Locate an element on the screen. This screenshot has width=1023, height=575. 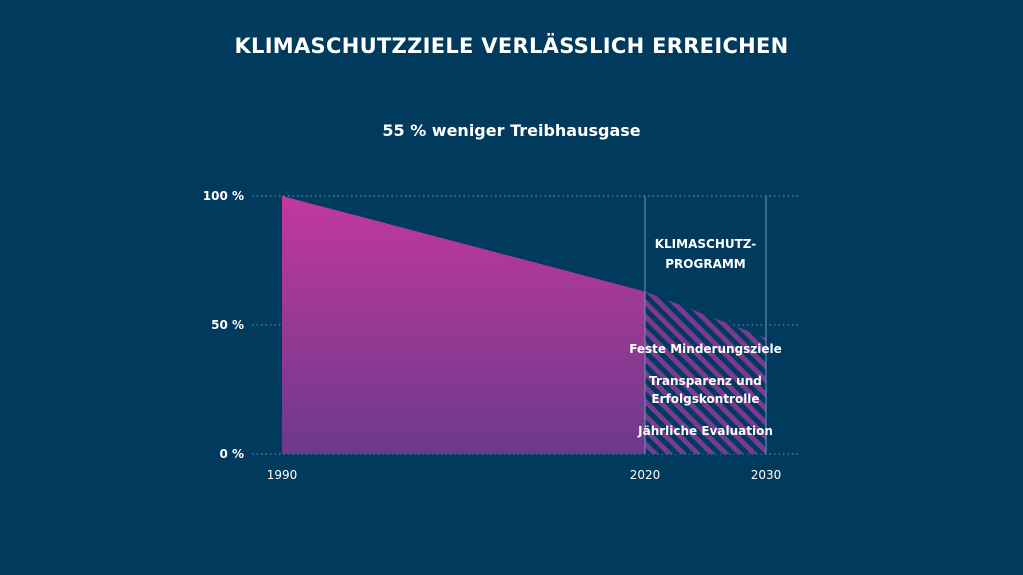
program-box-item: Transparenz und is located at coordinates (705, 381).